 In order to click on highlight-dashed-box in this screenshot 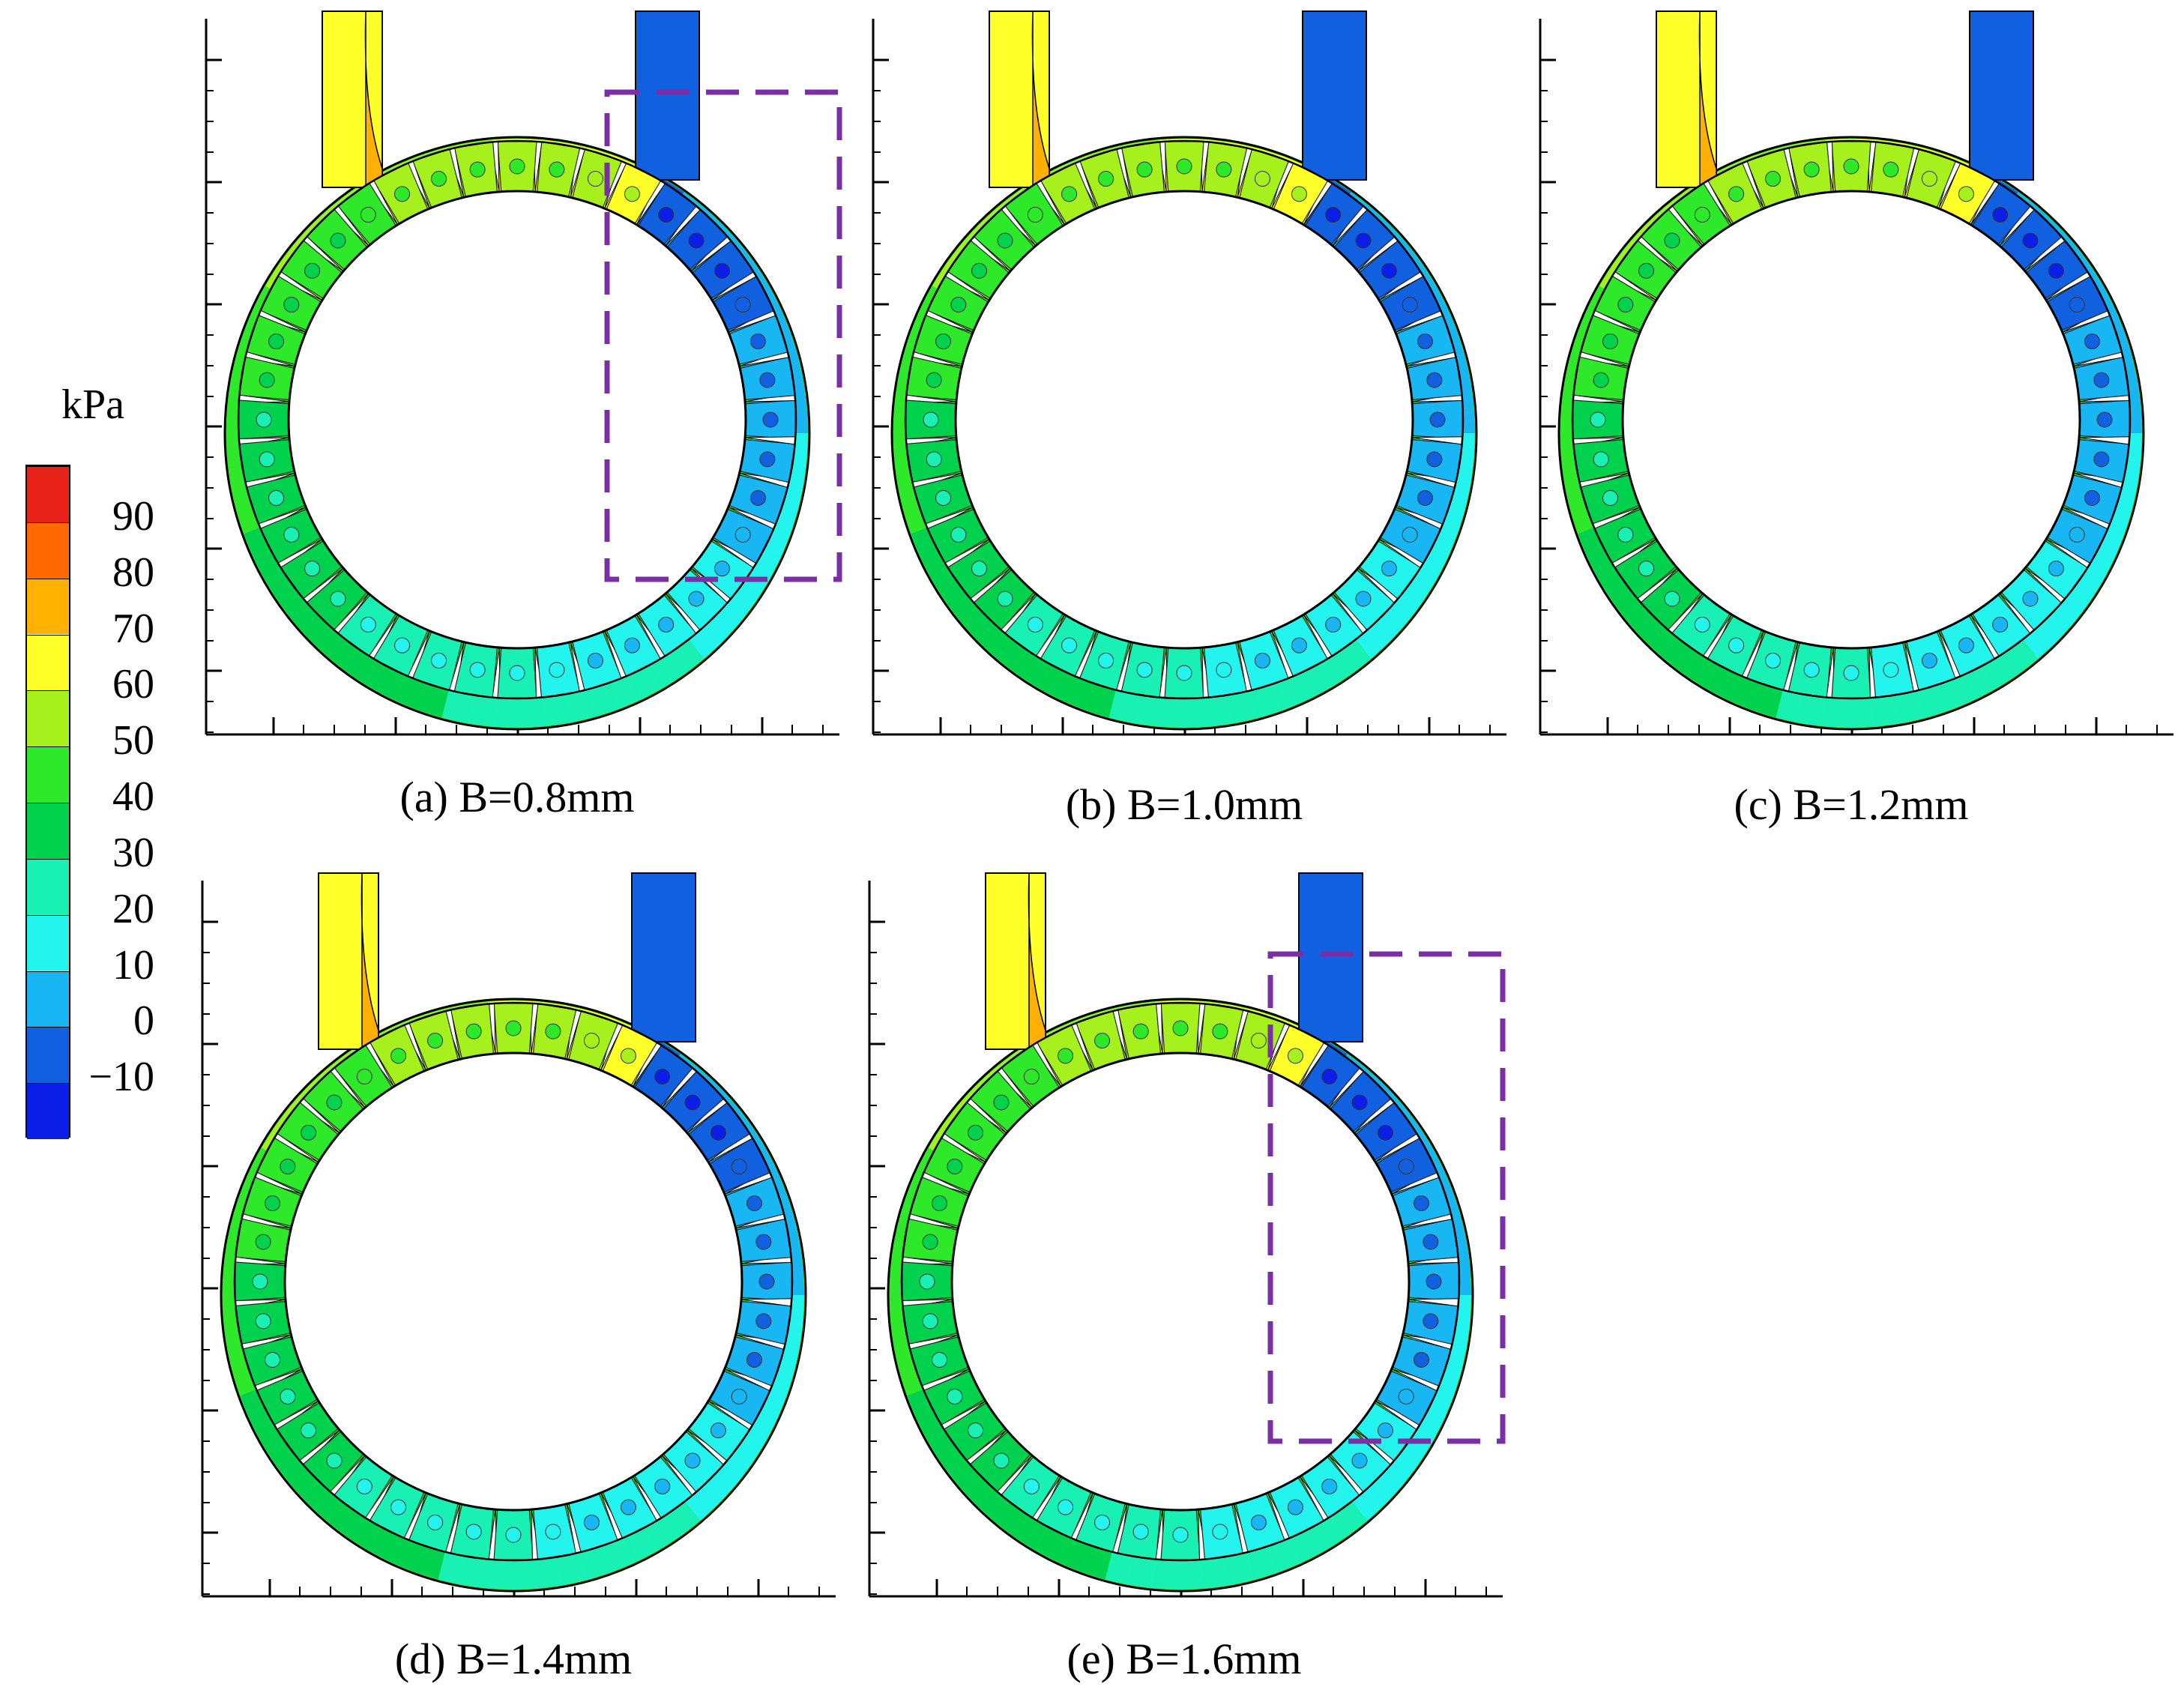, I will do `click(1386, 1197)`.